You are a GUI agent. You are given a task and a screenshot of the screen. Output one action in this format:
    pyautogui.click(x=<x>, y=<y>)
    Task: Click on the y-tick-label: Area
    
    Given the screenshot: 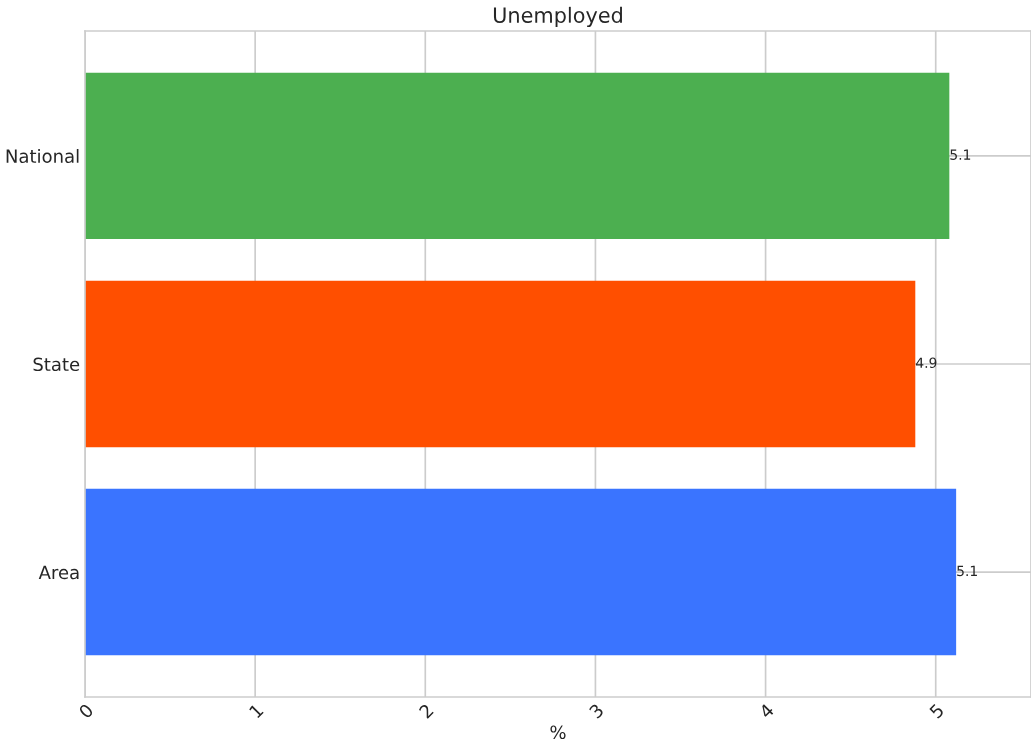 What is the action you would take?
    pyautogui.click(x=58, y=572)
    